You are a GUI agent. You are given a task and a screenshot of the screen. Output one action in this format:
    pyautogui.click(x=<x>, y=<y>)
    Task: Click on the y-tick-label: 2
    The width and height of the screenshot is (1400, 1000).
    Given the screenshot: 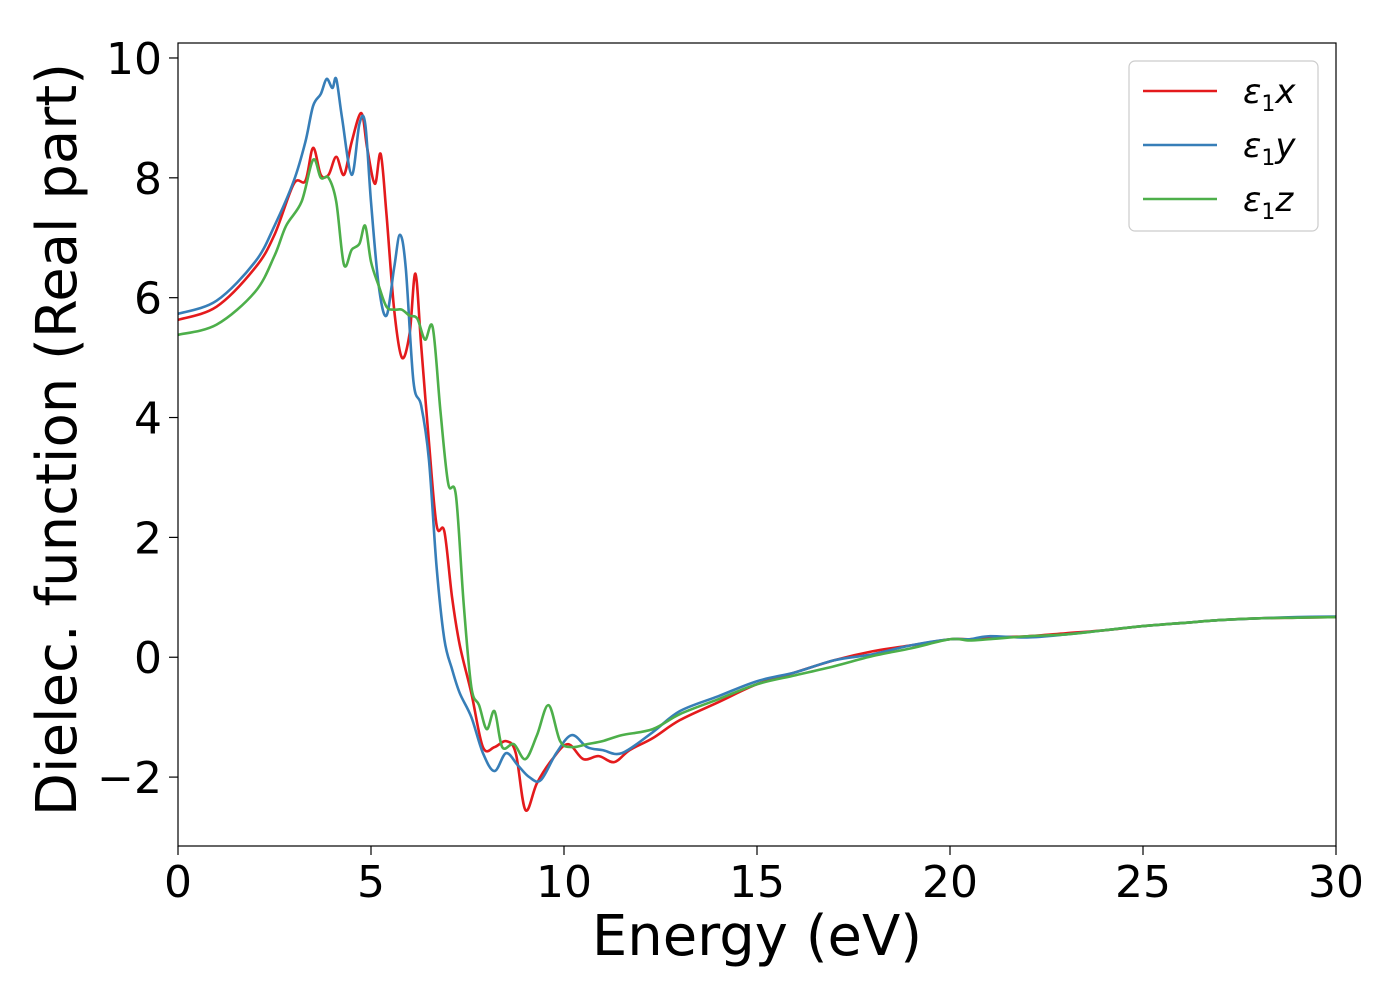 What is the action you would take?
    pyautogui.click(x=148, y=538)
    